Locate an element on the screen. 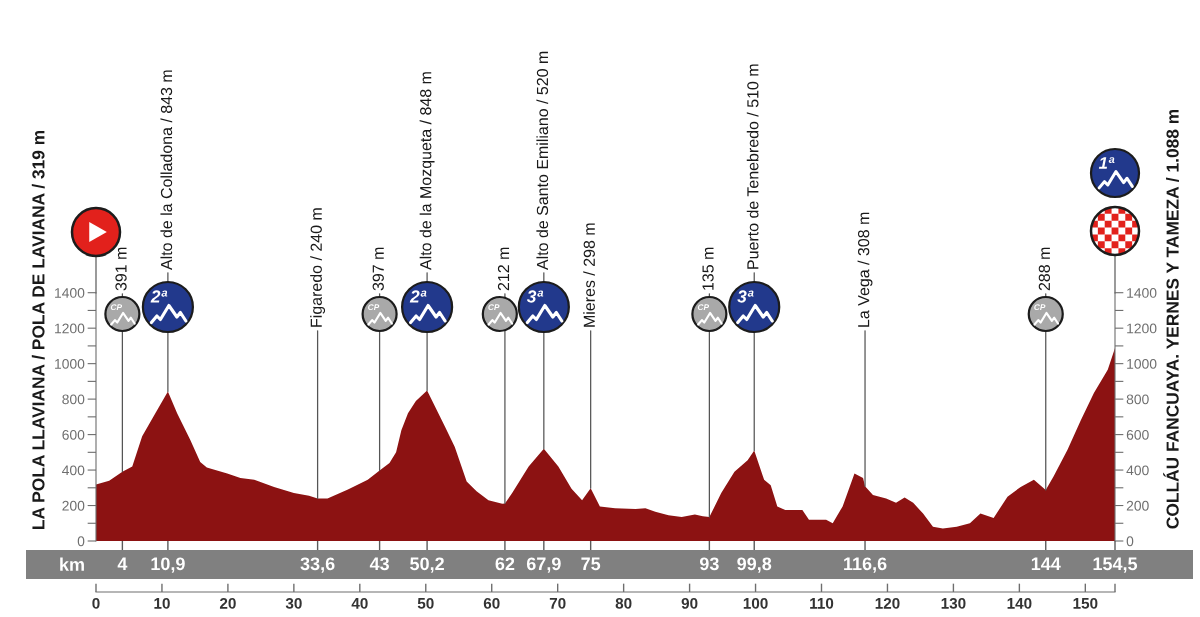 Image resolution: width=1200 pixels, height=617 pixels. x2-tick-label: 67,9 is located at coordinates (543, 565).